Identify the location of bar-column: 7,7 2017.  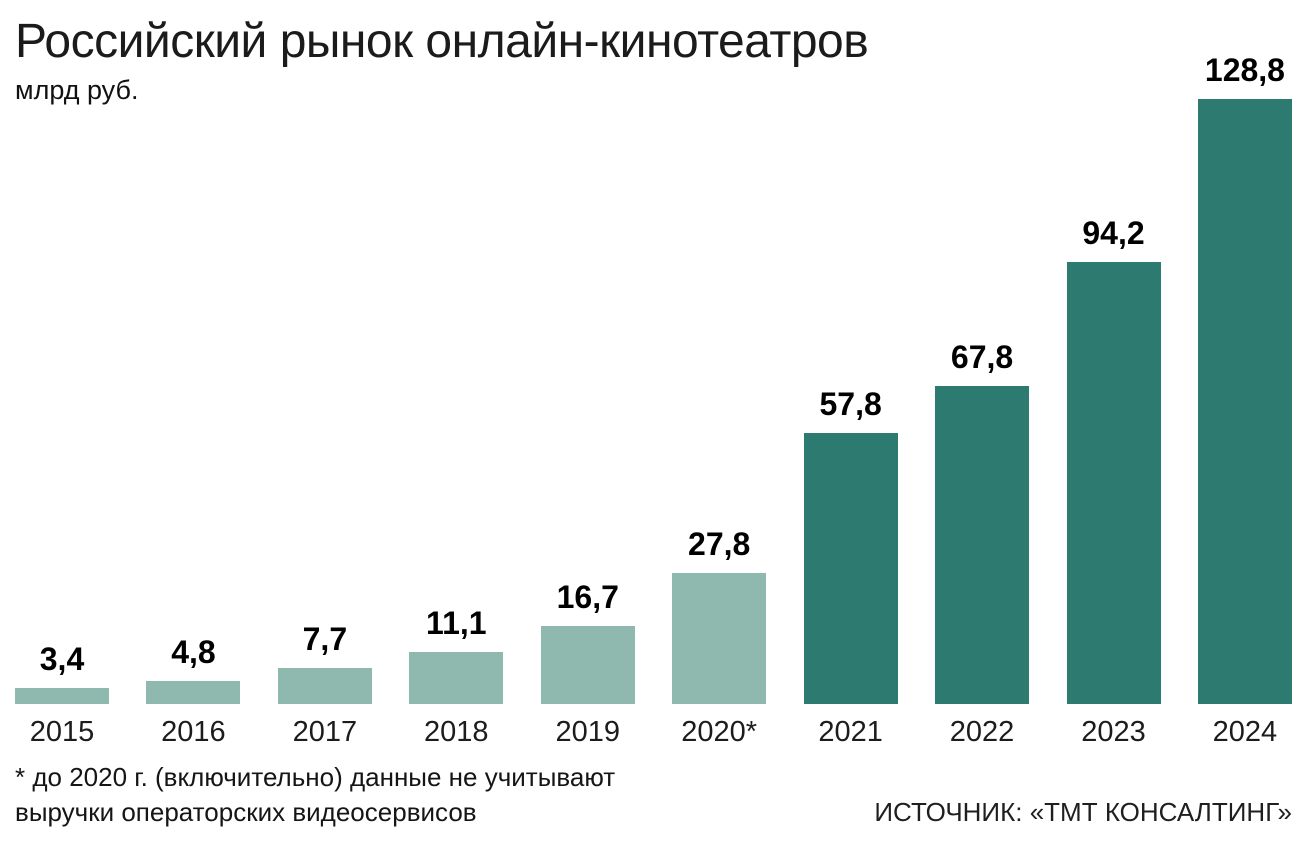
(324, 684).